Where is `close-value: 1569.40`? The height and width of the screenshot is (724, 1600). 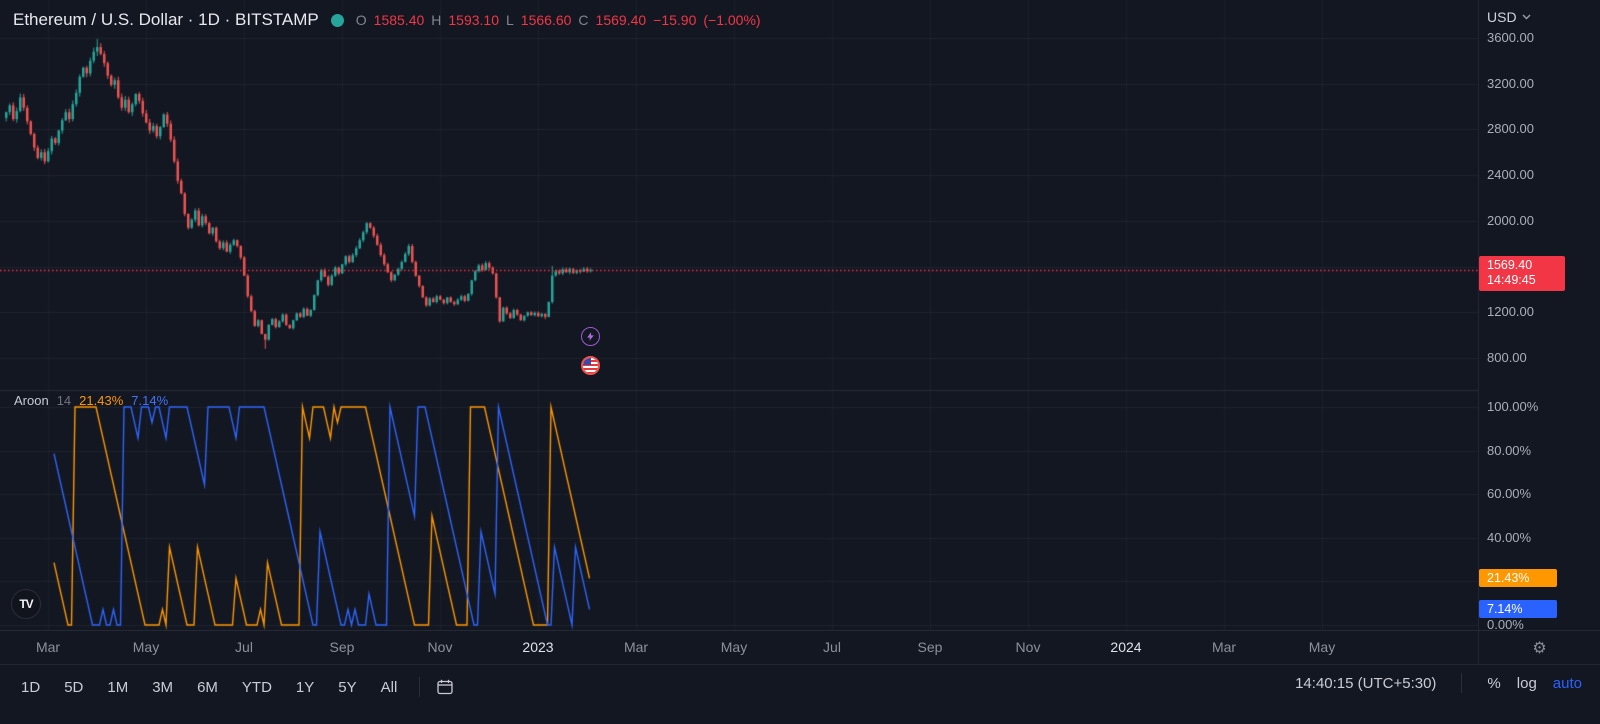 close-value: 1569.40 is located at coordinates (621, 20).